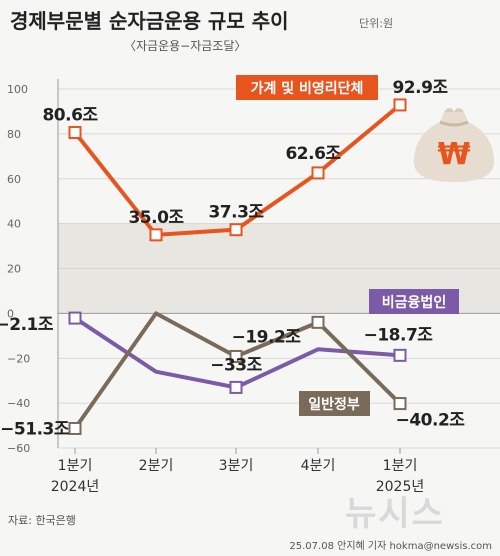 Image resolution: width=500 pixels, height=556 pixels. What do you see at coordinates (399, 335) in the screenshot?
I see `data-label: −18.7조` at bounding box center [399, 335].